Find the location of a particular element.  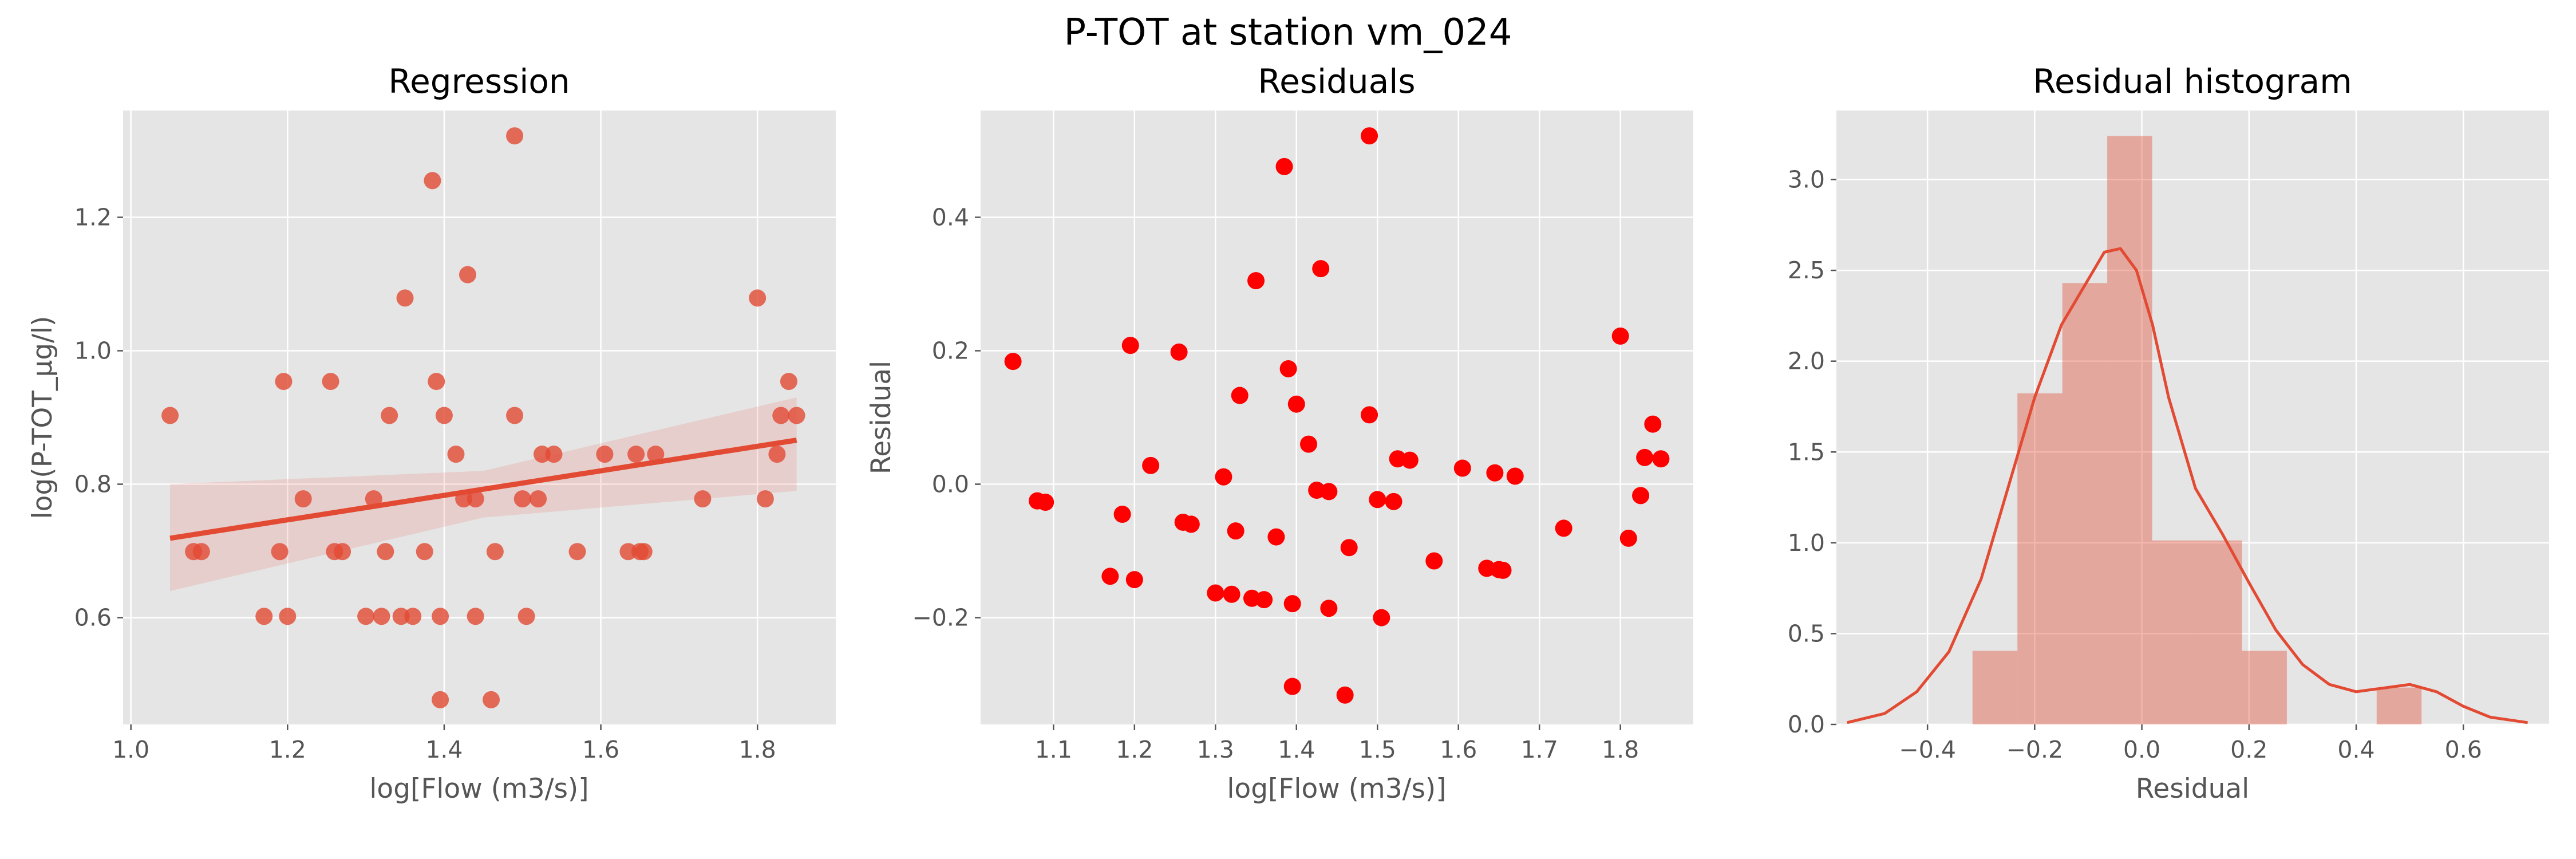

confidence-band is located at coordinates (483, 494).